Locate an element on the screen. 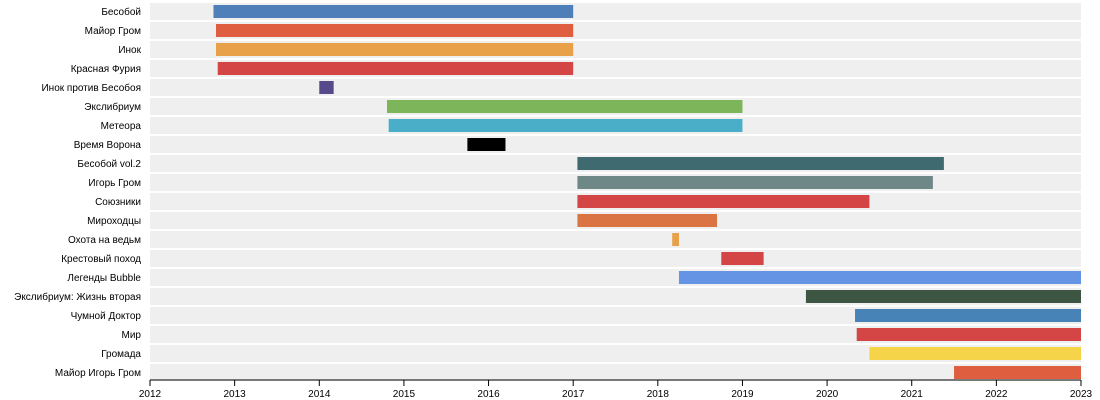 The width and height of the screenshot is (1100, 400). x-tick-label: 2021 is located at coordinates (912, 394).